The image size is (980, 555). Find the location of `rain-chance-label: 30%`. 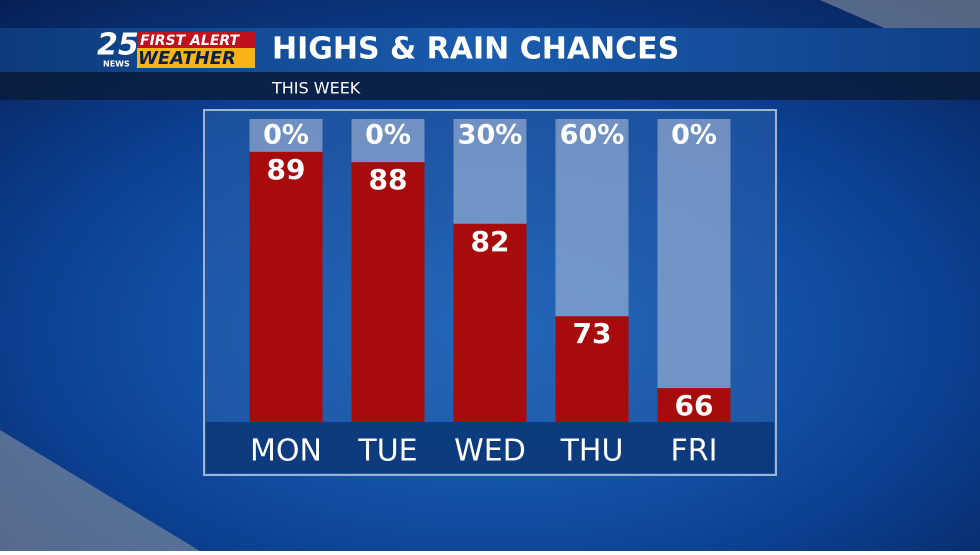

rain-chance-label: 30% is located at coordinates (490, 135).